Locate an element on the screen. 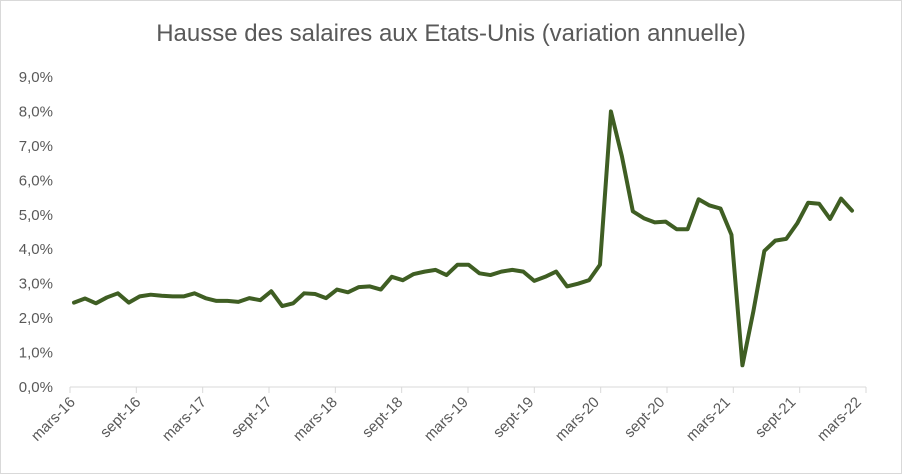 The width and height of the screenshot is (902, 474). x-tick-label: sept-16 is located at coordinates (120, 417).